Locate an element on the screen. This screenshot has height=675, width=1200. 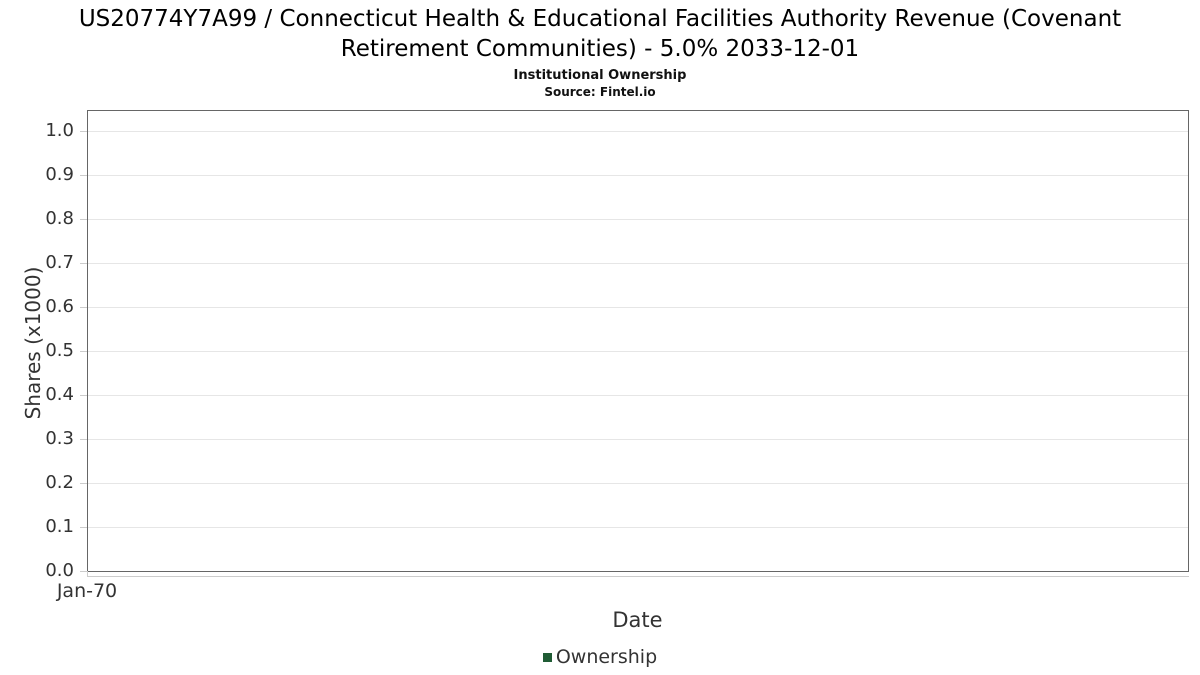
legend-item-ownership: Ownership is located at coordinates (600, 657).